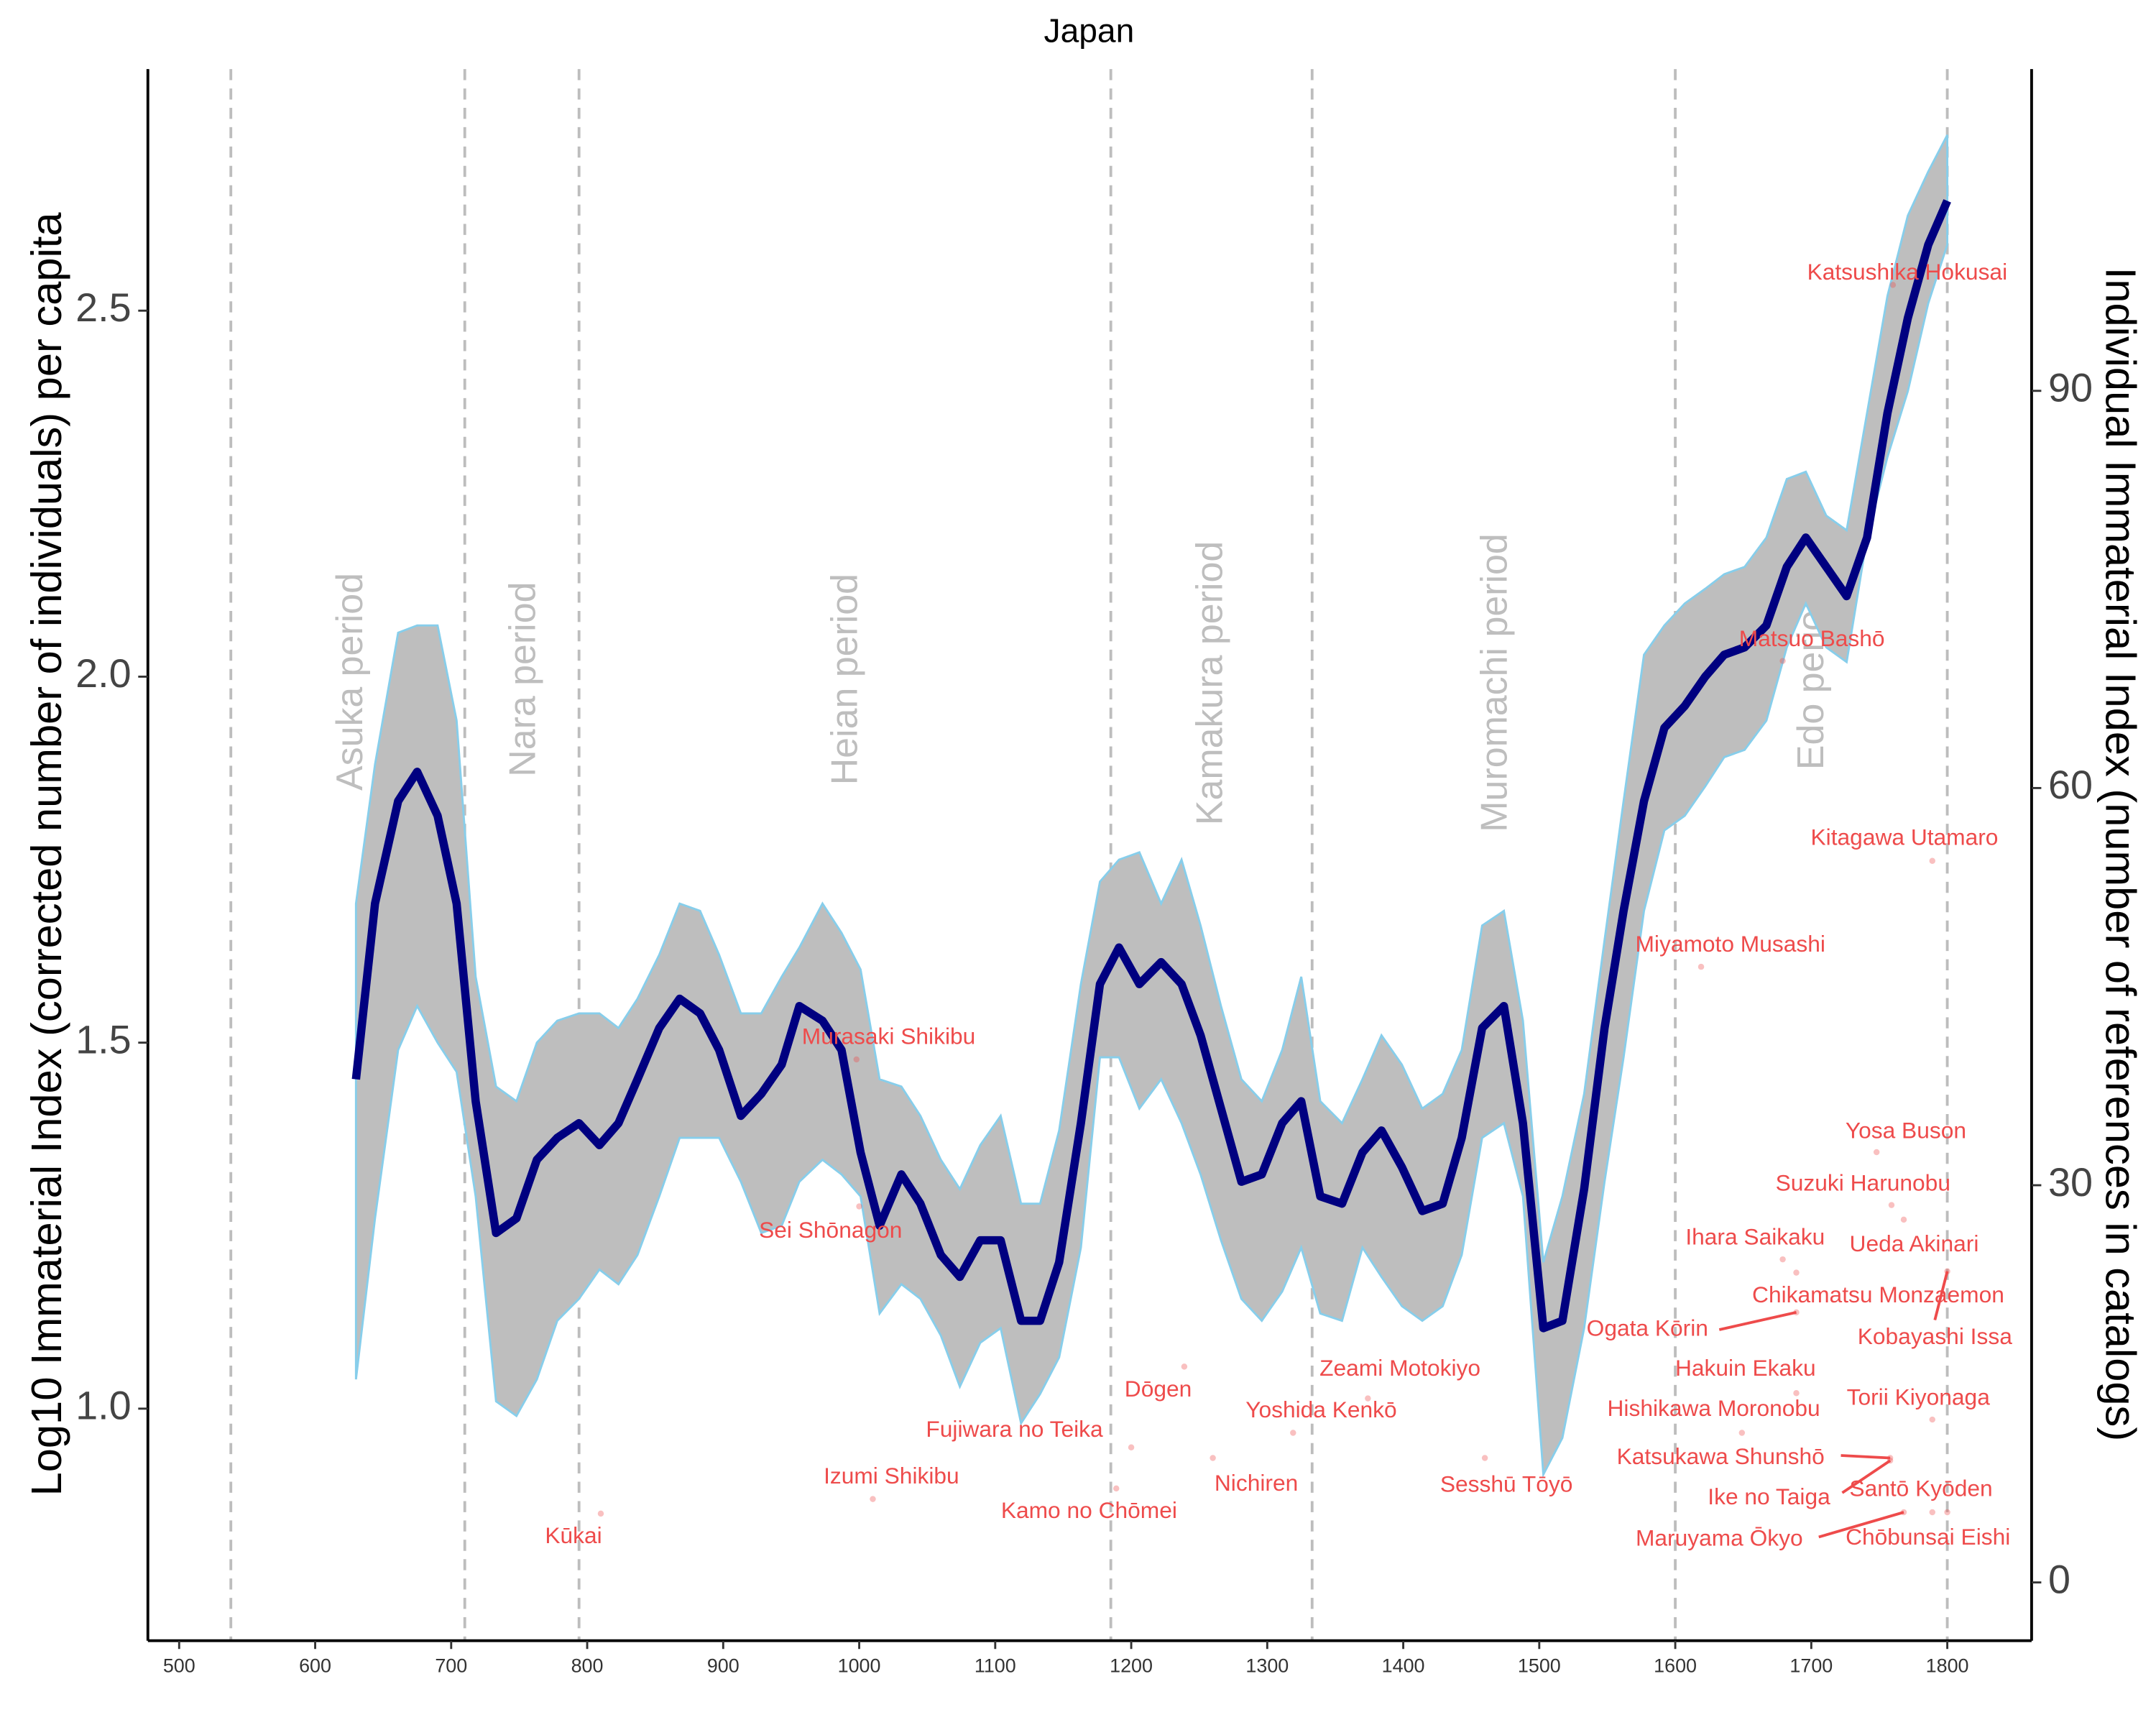 The image size is (2156, 1725). What do you see at coordinates (1209, 683) in the screenshot?
I see `period-label: Kamakura period` at bounding box center [1209, 683].